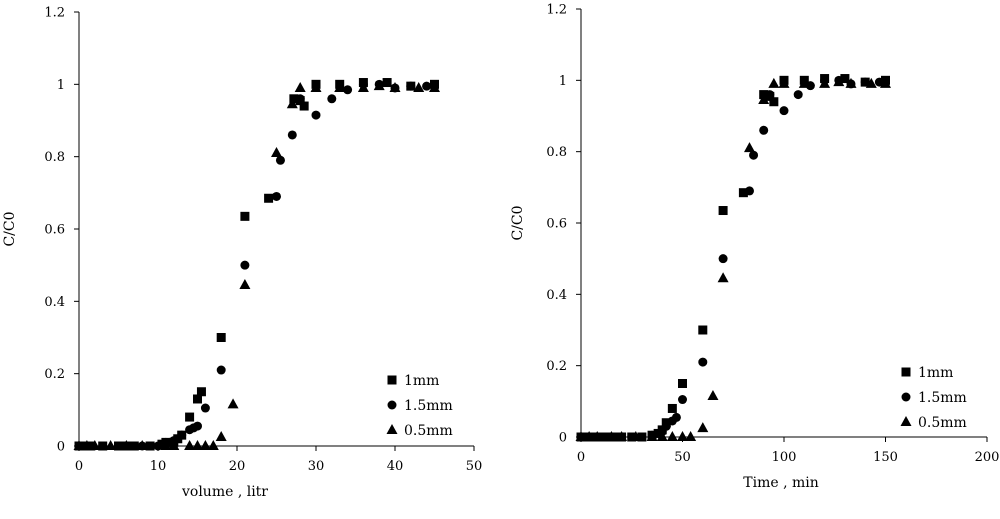 The height and width of the screenshot is (519, 1000). I want to click on x-tick-label: 200, so click(987, 457).